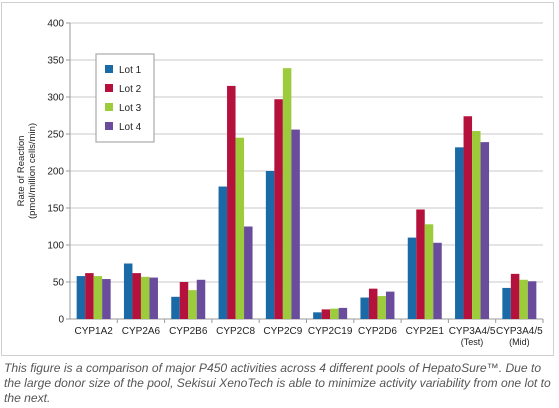 Image resolution: width=559 pixels, height=408 pixels. What do you see at coordinates (130, 89) in the screenshot?
I see `legend-label: Lot 2` at bounding box center [130, 89].